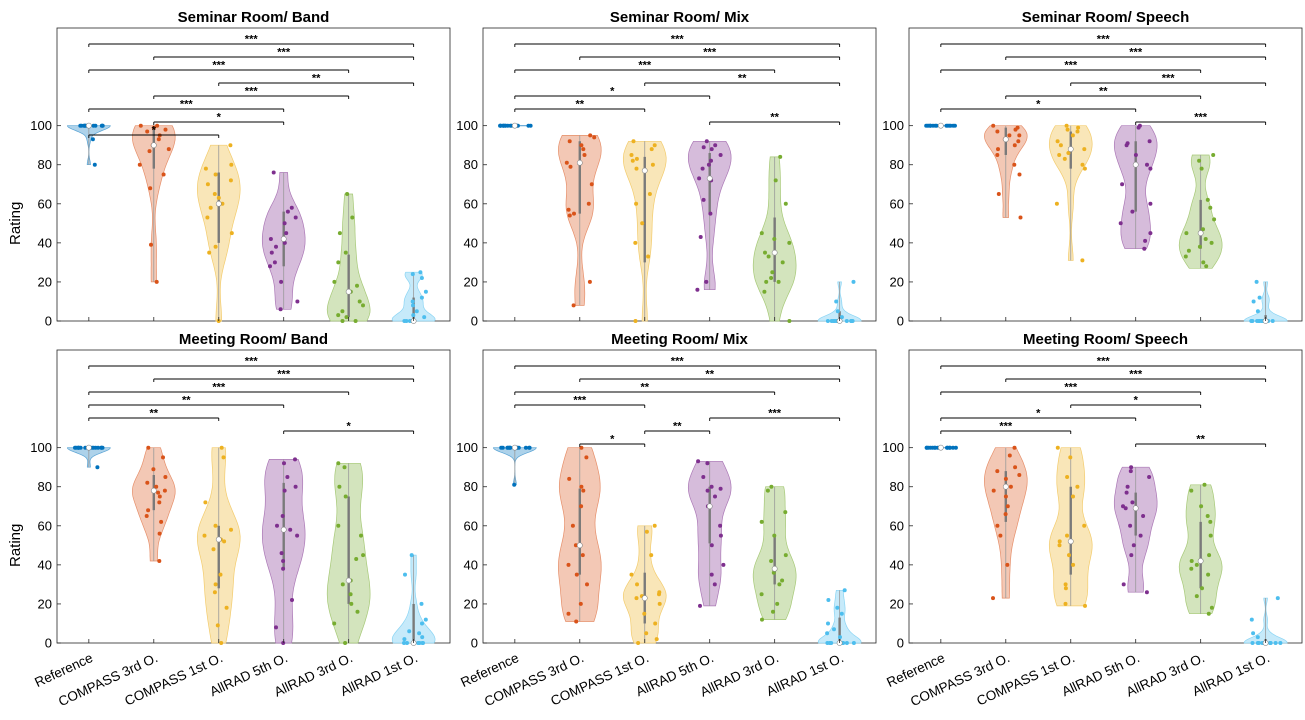 This screenshot has width=1305, height=720. Describe the element at coordinates (897, 242) in the screenshot. I see `y-tick-label: 40` at that location.